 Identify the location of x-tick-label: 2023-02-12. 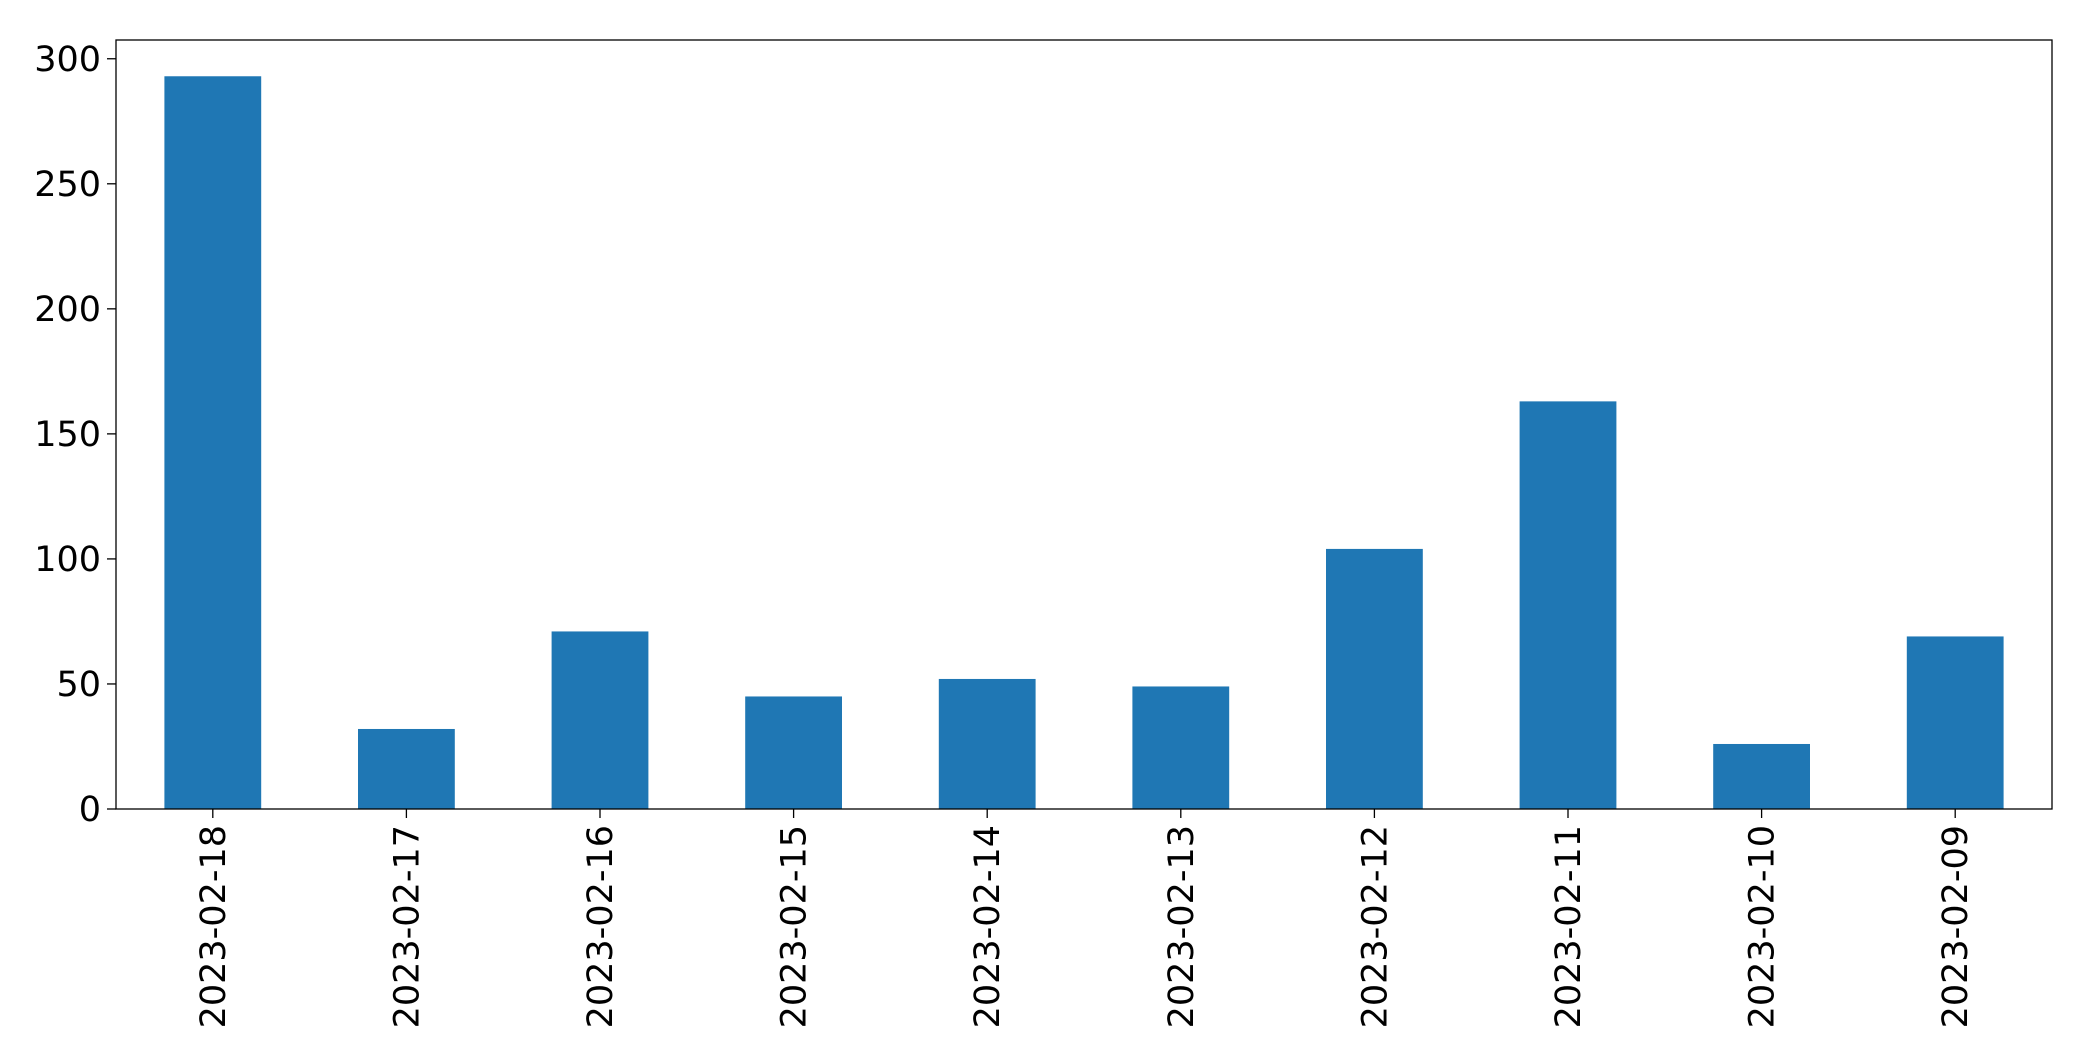
(1375, 926).